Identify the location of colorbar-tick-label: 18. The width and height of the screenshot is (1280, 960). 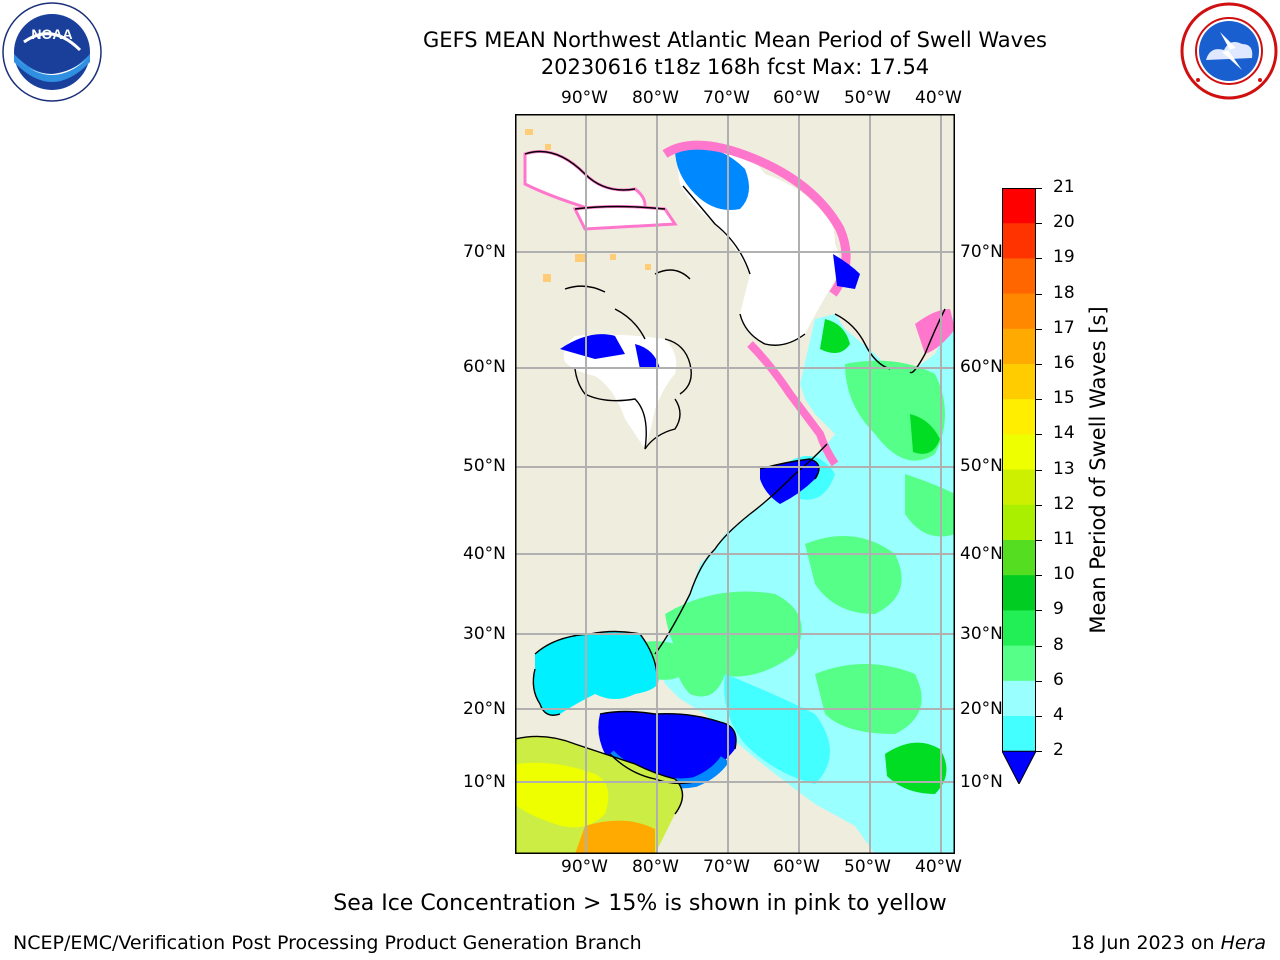
(1064, 292).